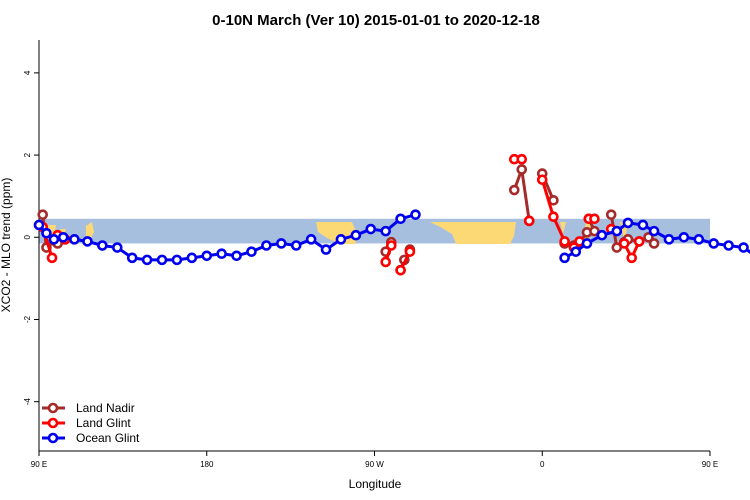 The width and height of the screenshot is (750, 500). I want to click on series-line-land-nadir, so click(521, 194).